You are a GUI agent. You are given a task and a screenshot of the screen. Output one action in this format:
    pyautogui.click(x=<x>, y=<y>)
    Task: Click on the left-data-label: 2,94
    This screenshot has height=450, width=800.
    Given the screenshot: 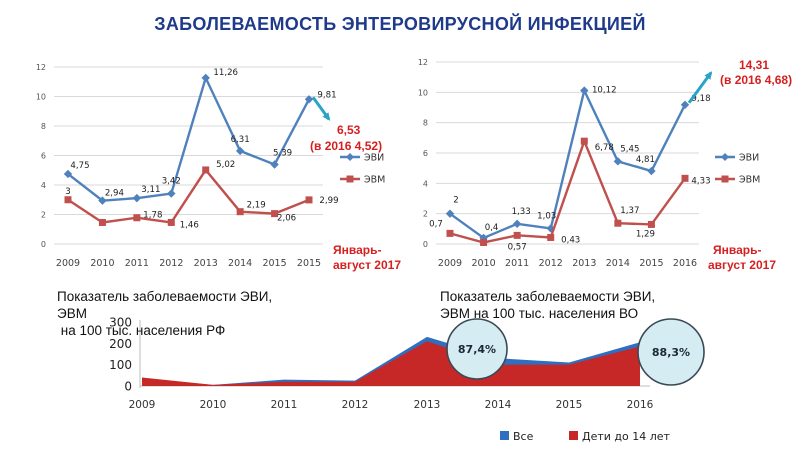 What is the action you would take?
    pyautogui.click(x=114, y=194)
    